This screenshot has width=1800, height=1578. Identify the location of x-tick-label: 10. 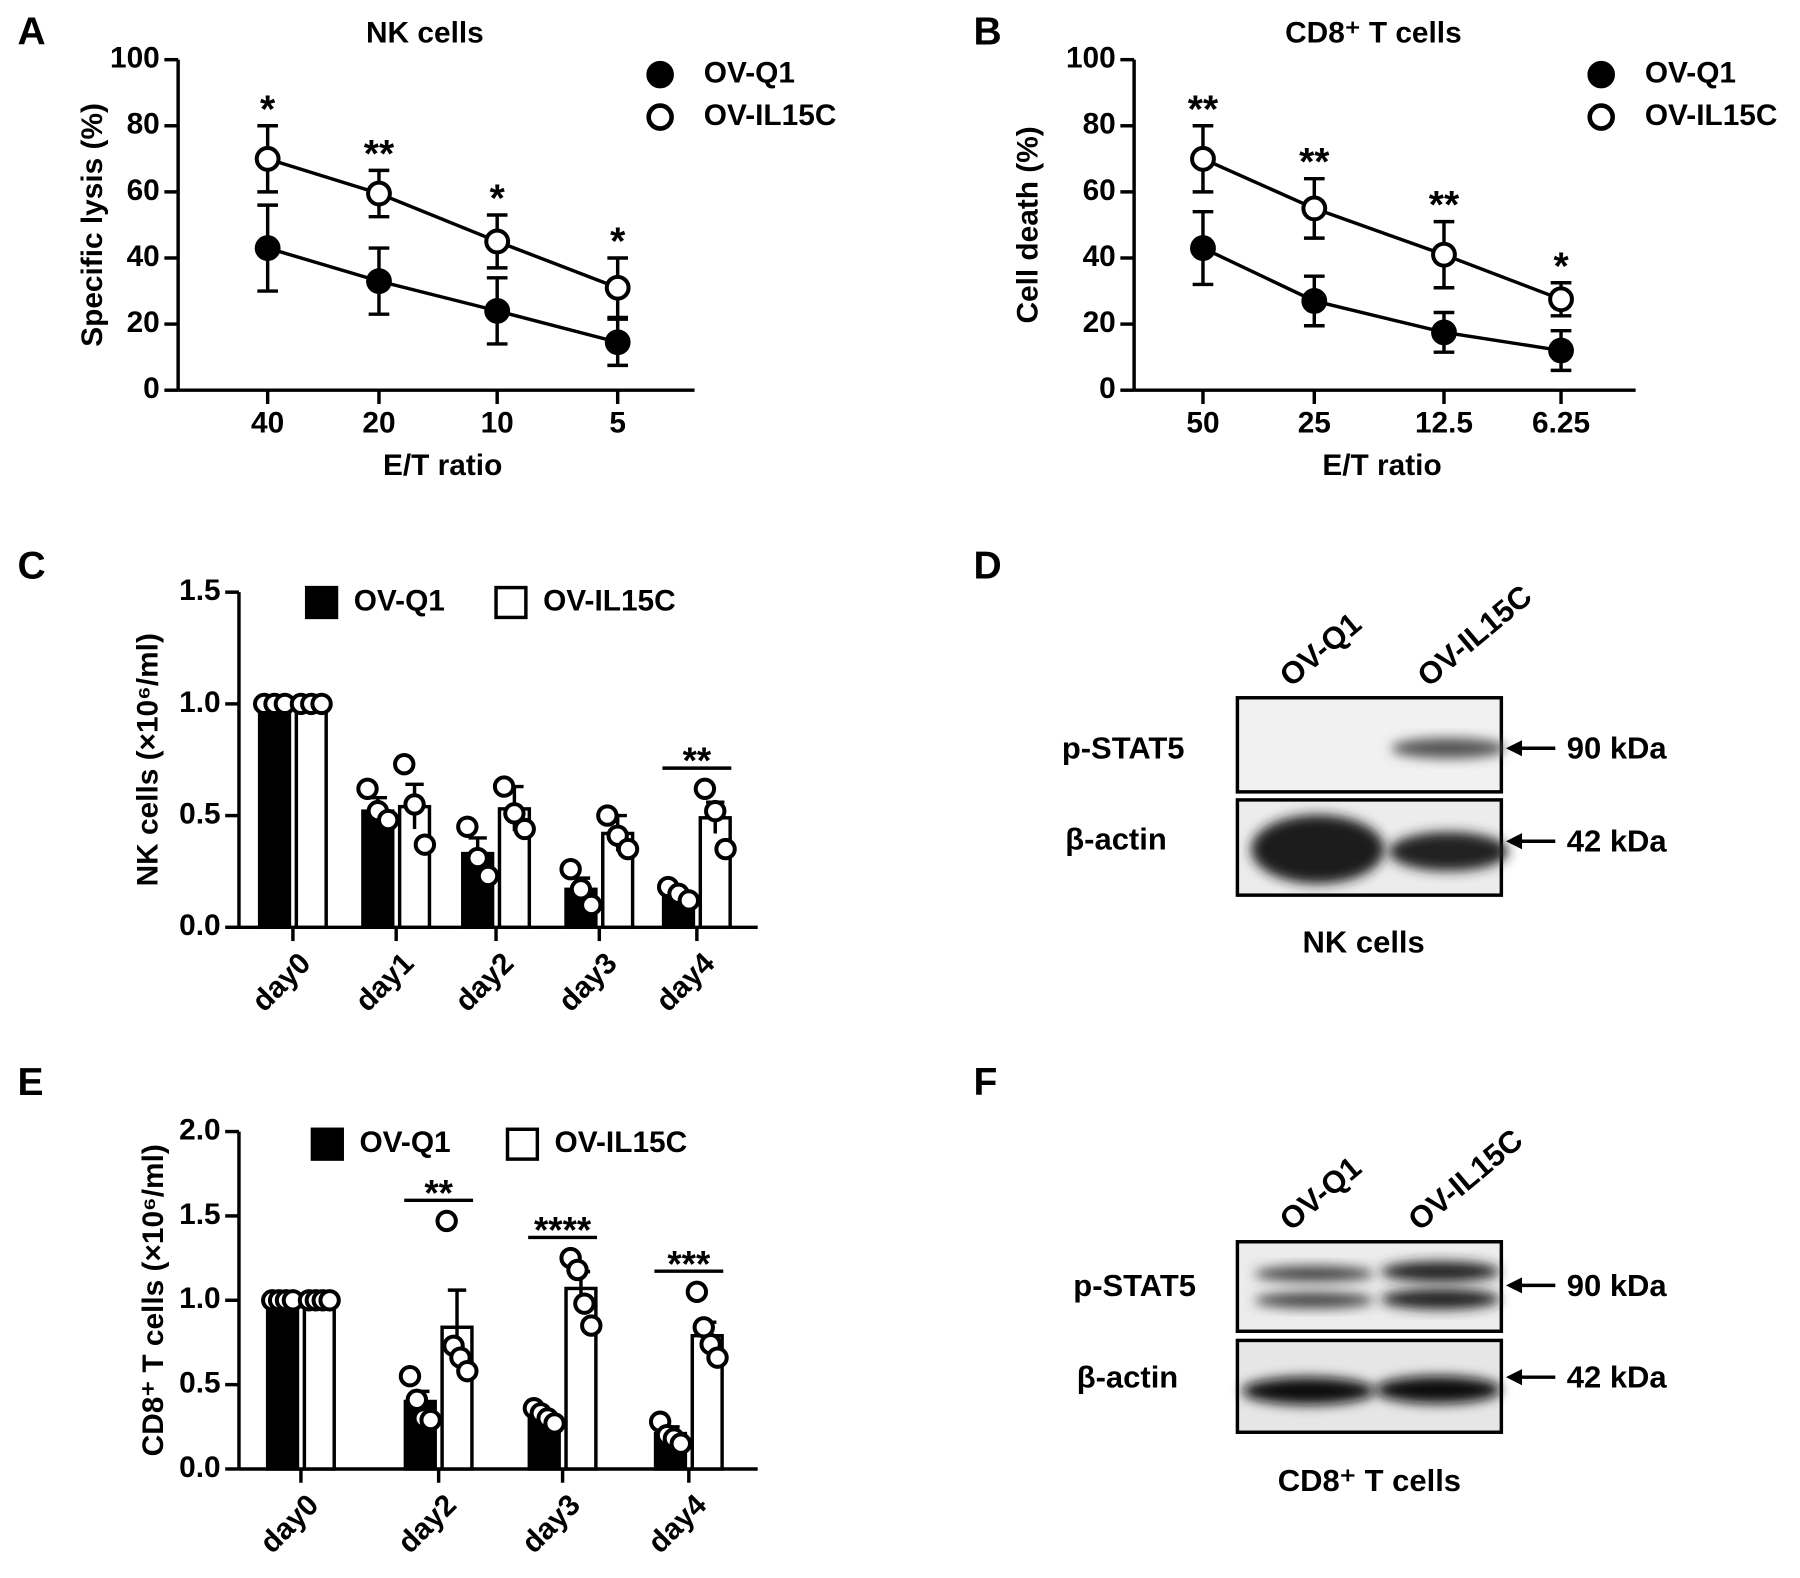
(497, 423).